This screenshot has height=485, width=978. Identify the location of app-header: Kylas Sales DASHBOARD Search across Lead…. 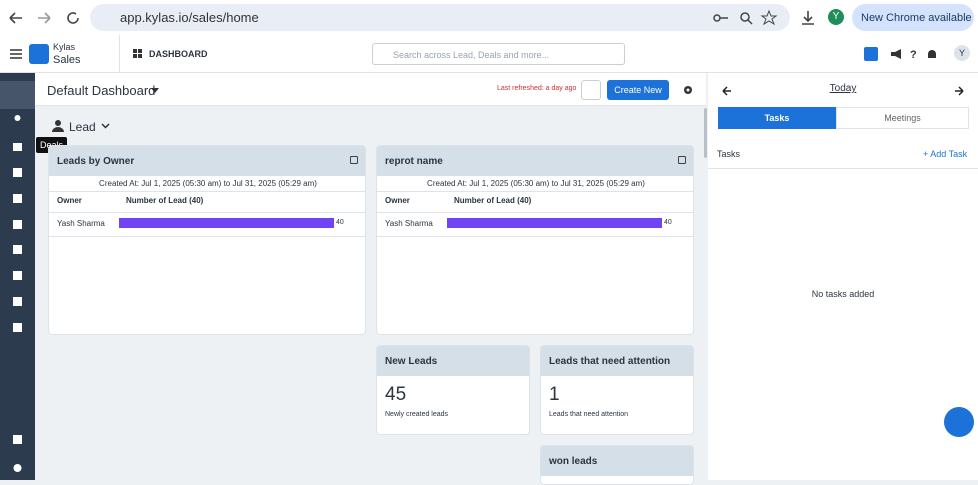
(489, 54).